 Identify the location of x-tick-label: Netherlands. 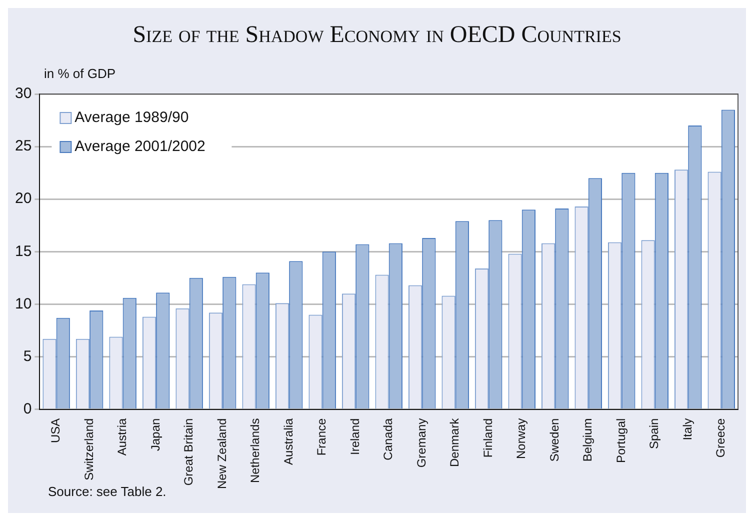
(255, 451).